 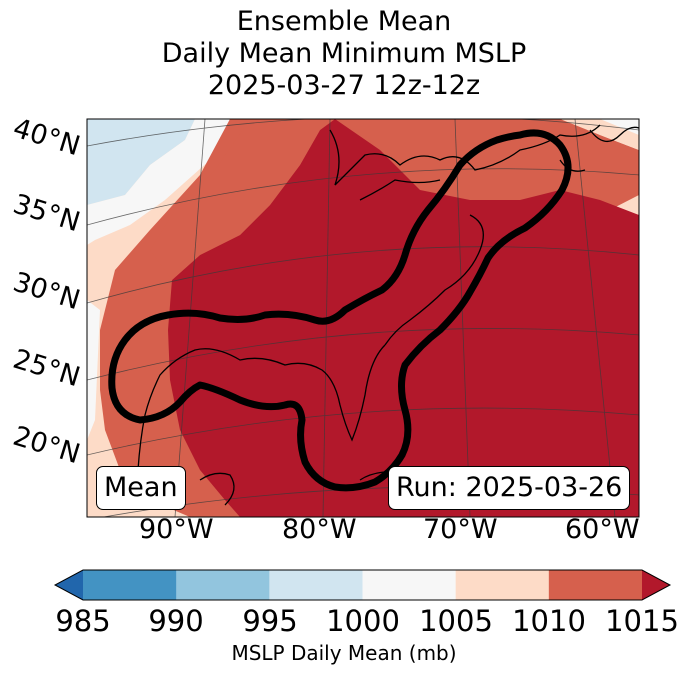 I want to click on field-1005-1010-topright, so click(x=599, y=134).